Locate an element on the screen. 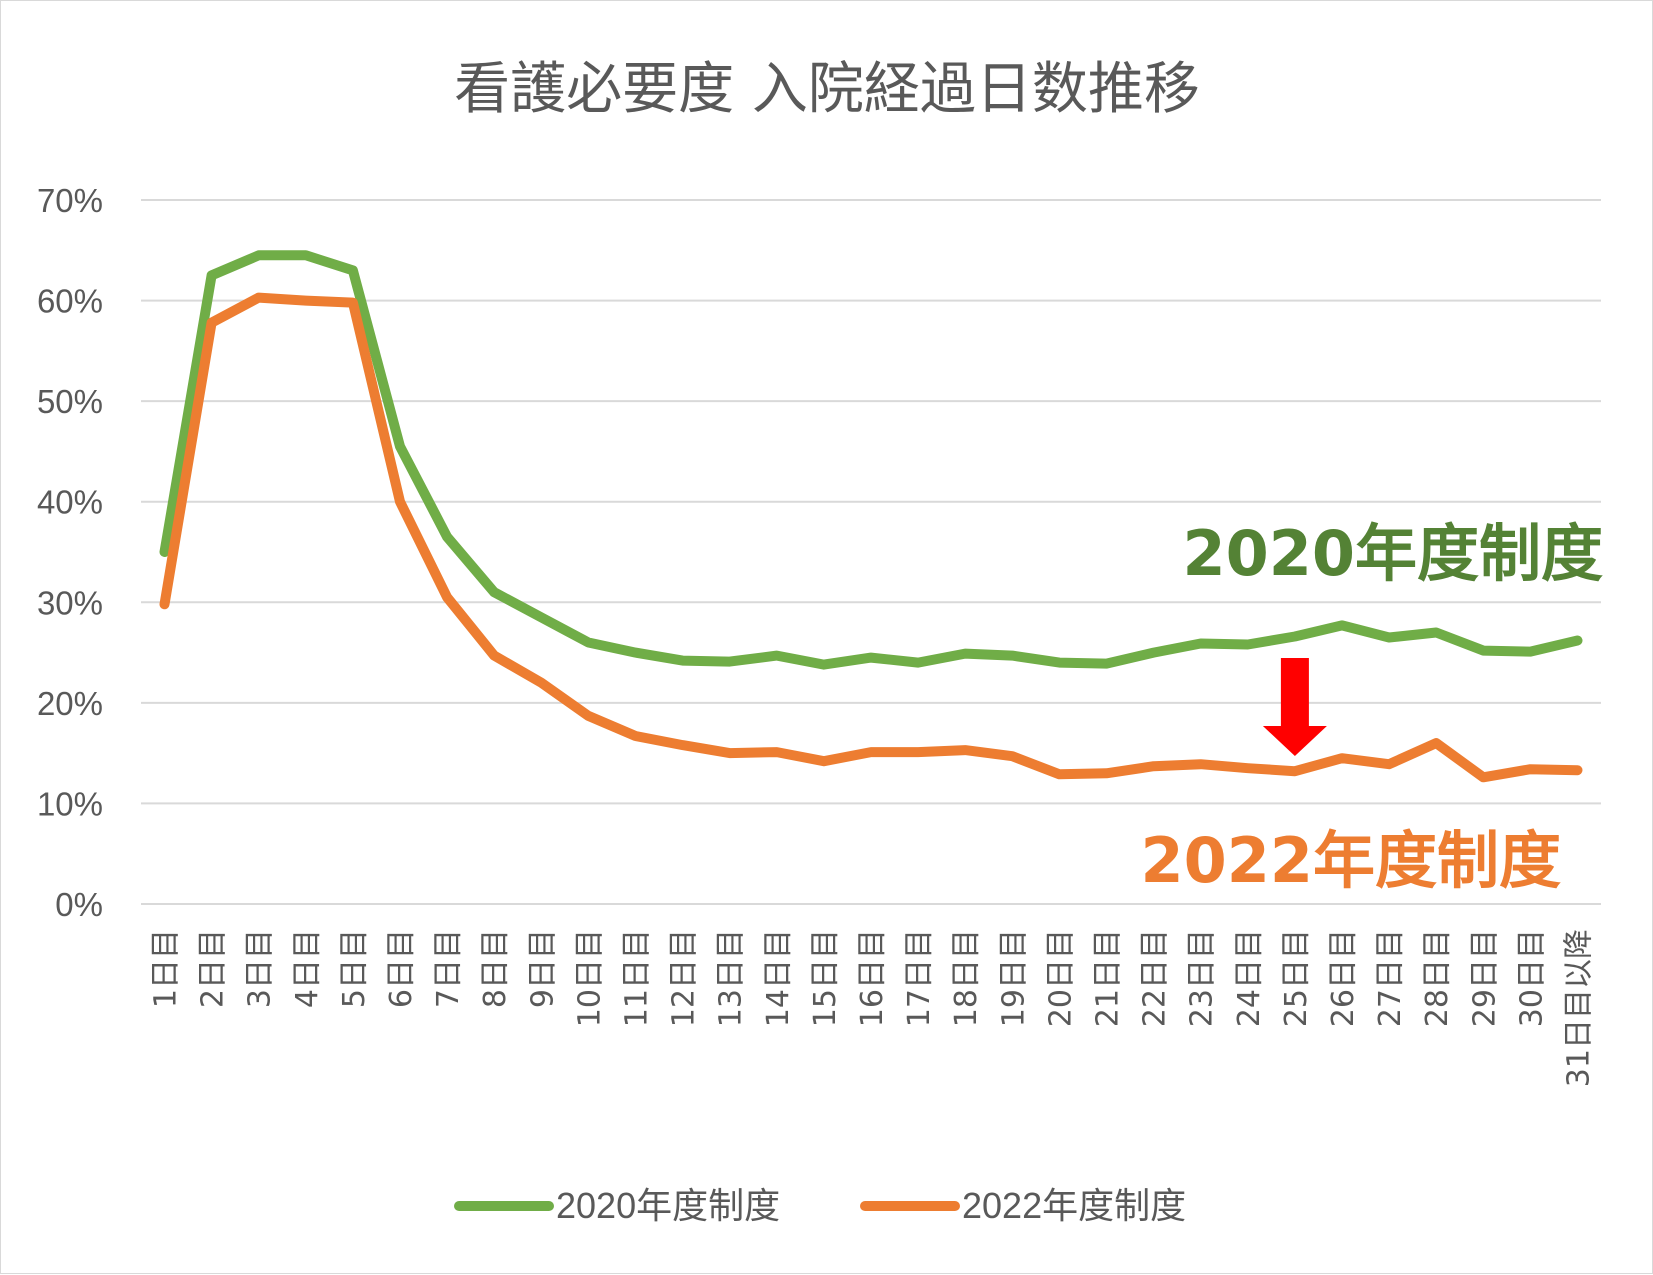 This screenshot has width=1653, height=1275. x-tick-label: 12日目 is located at coordinates (684, 978).